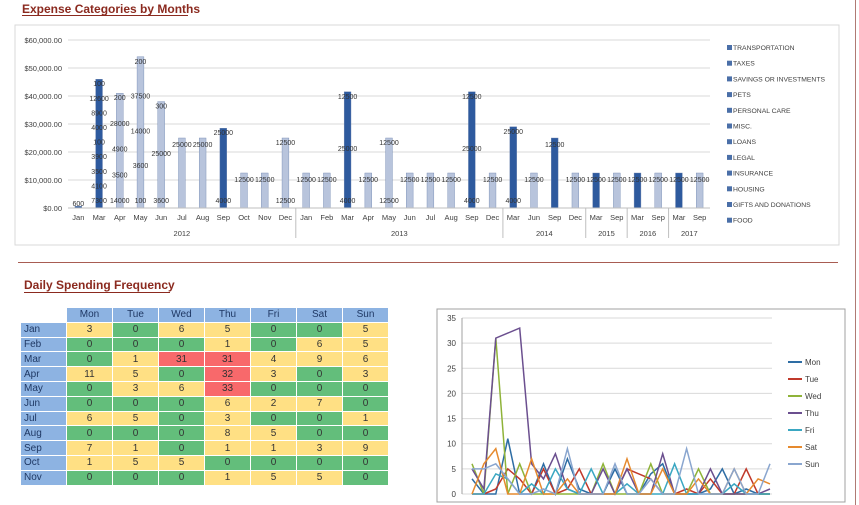 The height and width of the screenshot is (505, 859). Describe the element at coordinates (141, 131) in the screenshot. I see `bar-value-label: 14000` at that location.